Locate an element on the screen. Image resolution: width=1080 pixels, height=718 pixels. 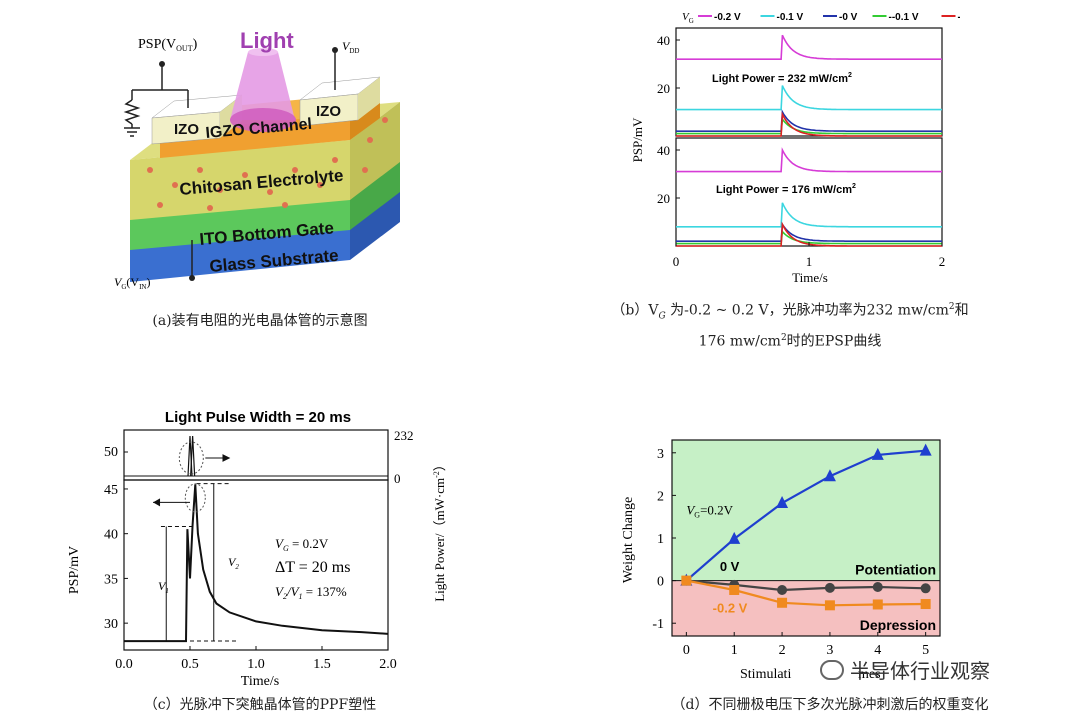
series-label-vg: VG=0.2V is located at coordinates (709, 511).